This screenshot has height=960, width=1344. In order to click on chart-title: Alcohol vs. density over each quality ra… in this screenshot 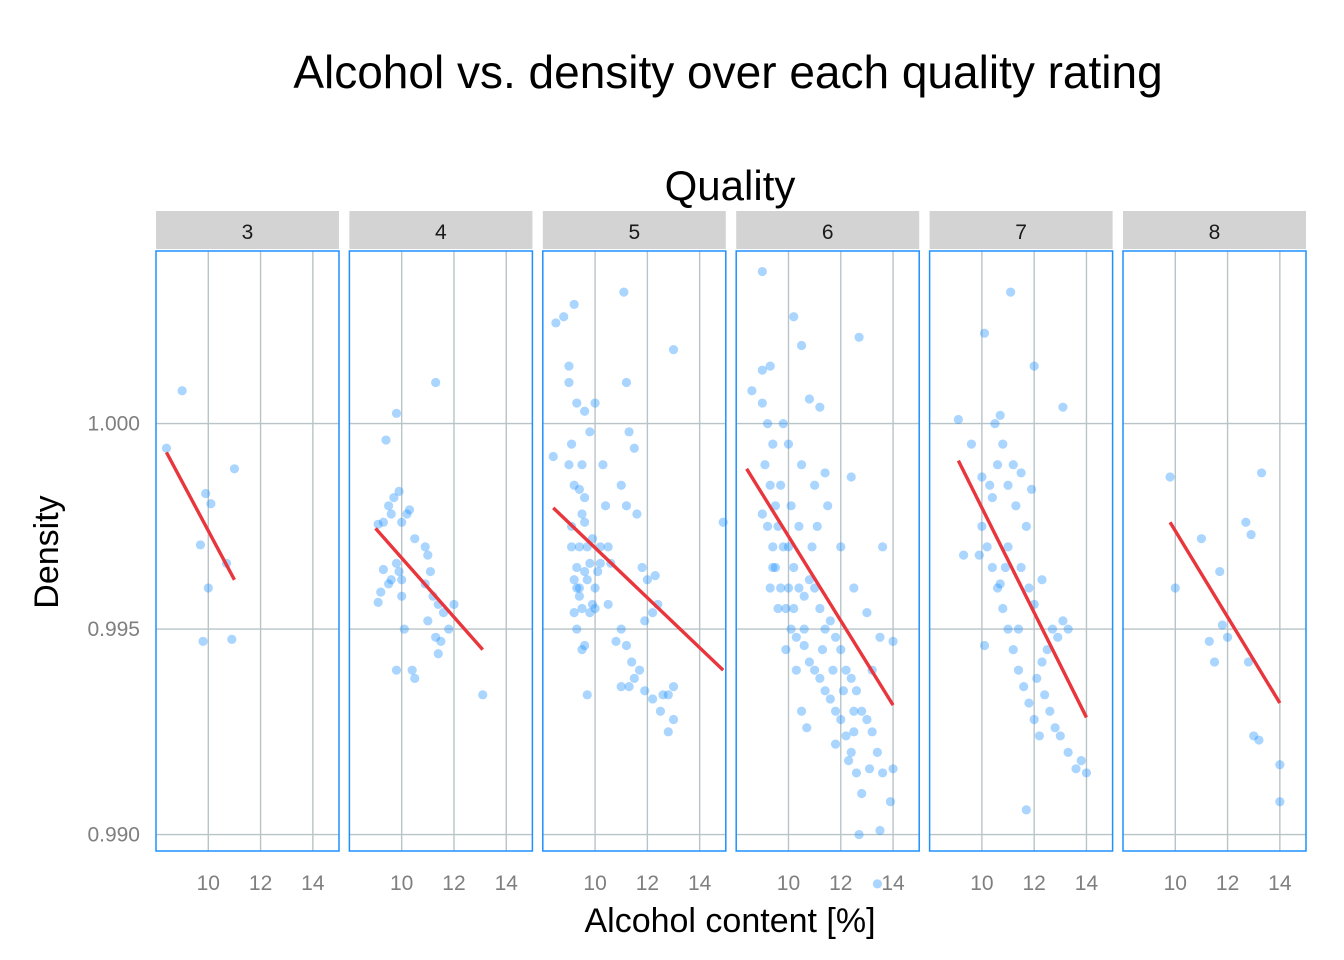, I will do `click(727, 72)`.